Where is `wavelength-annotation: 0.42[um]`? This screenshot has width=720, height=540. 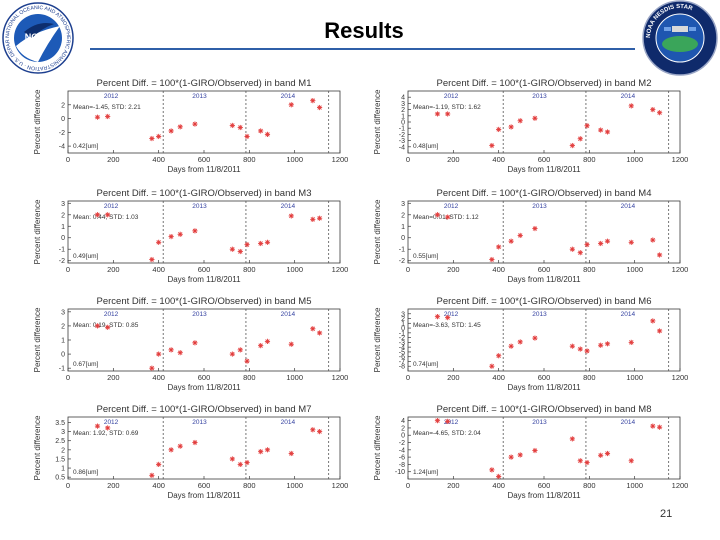 wavelength-annotation: 0.42[um] is located at coordinates (85, 146).